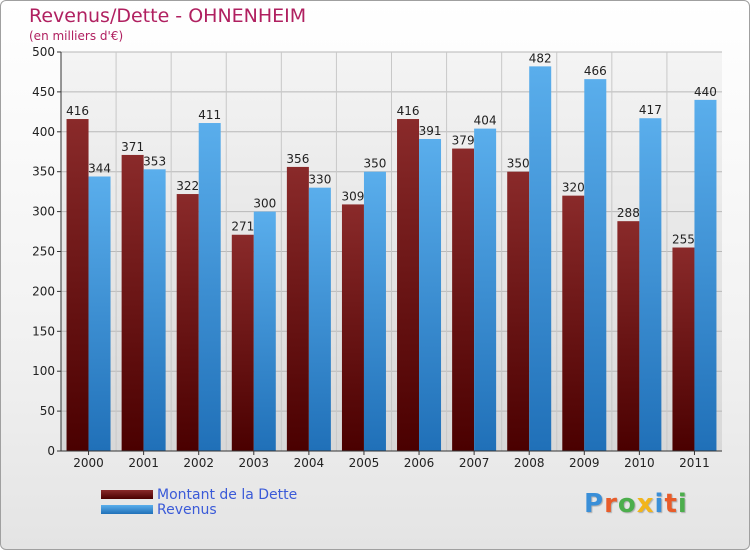 The width and height of the screenshot is (750, 550). I want to click on legend: Montant de la Dette Revenus, so click(199, 502).